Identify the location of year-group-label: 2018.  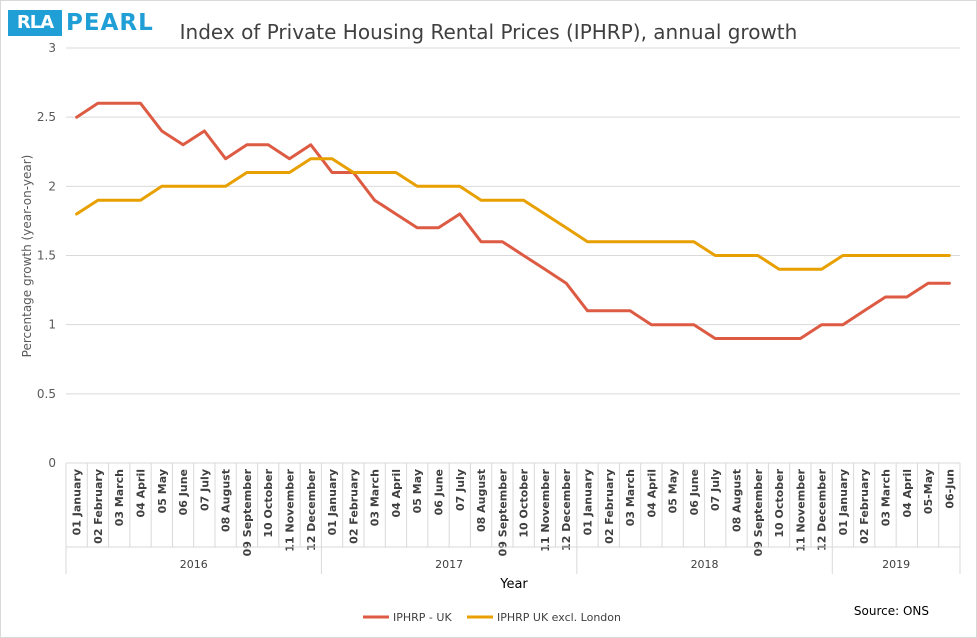
(705, 564).